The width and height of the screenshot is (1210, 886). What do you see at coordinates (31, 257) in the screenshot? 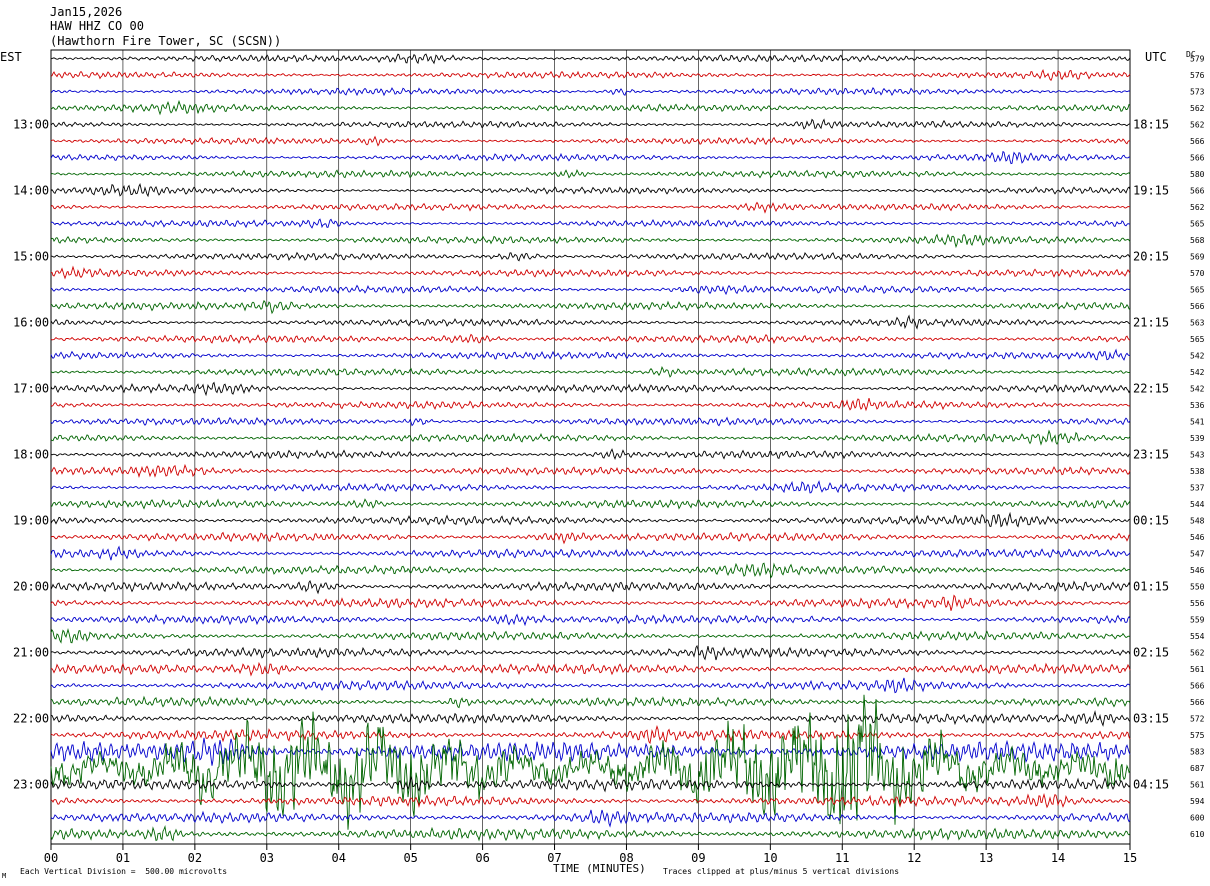
I see `est-hour-label: 15:00` at bounding box center [31, 257].